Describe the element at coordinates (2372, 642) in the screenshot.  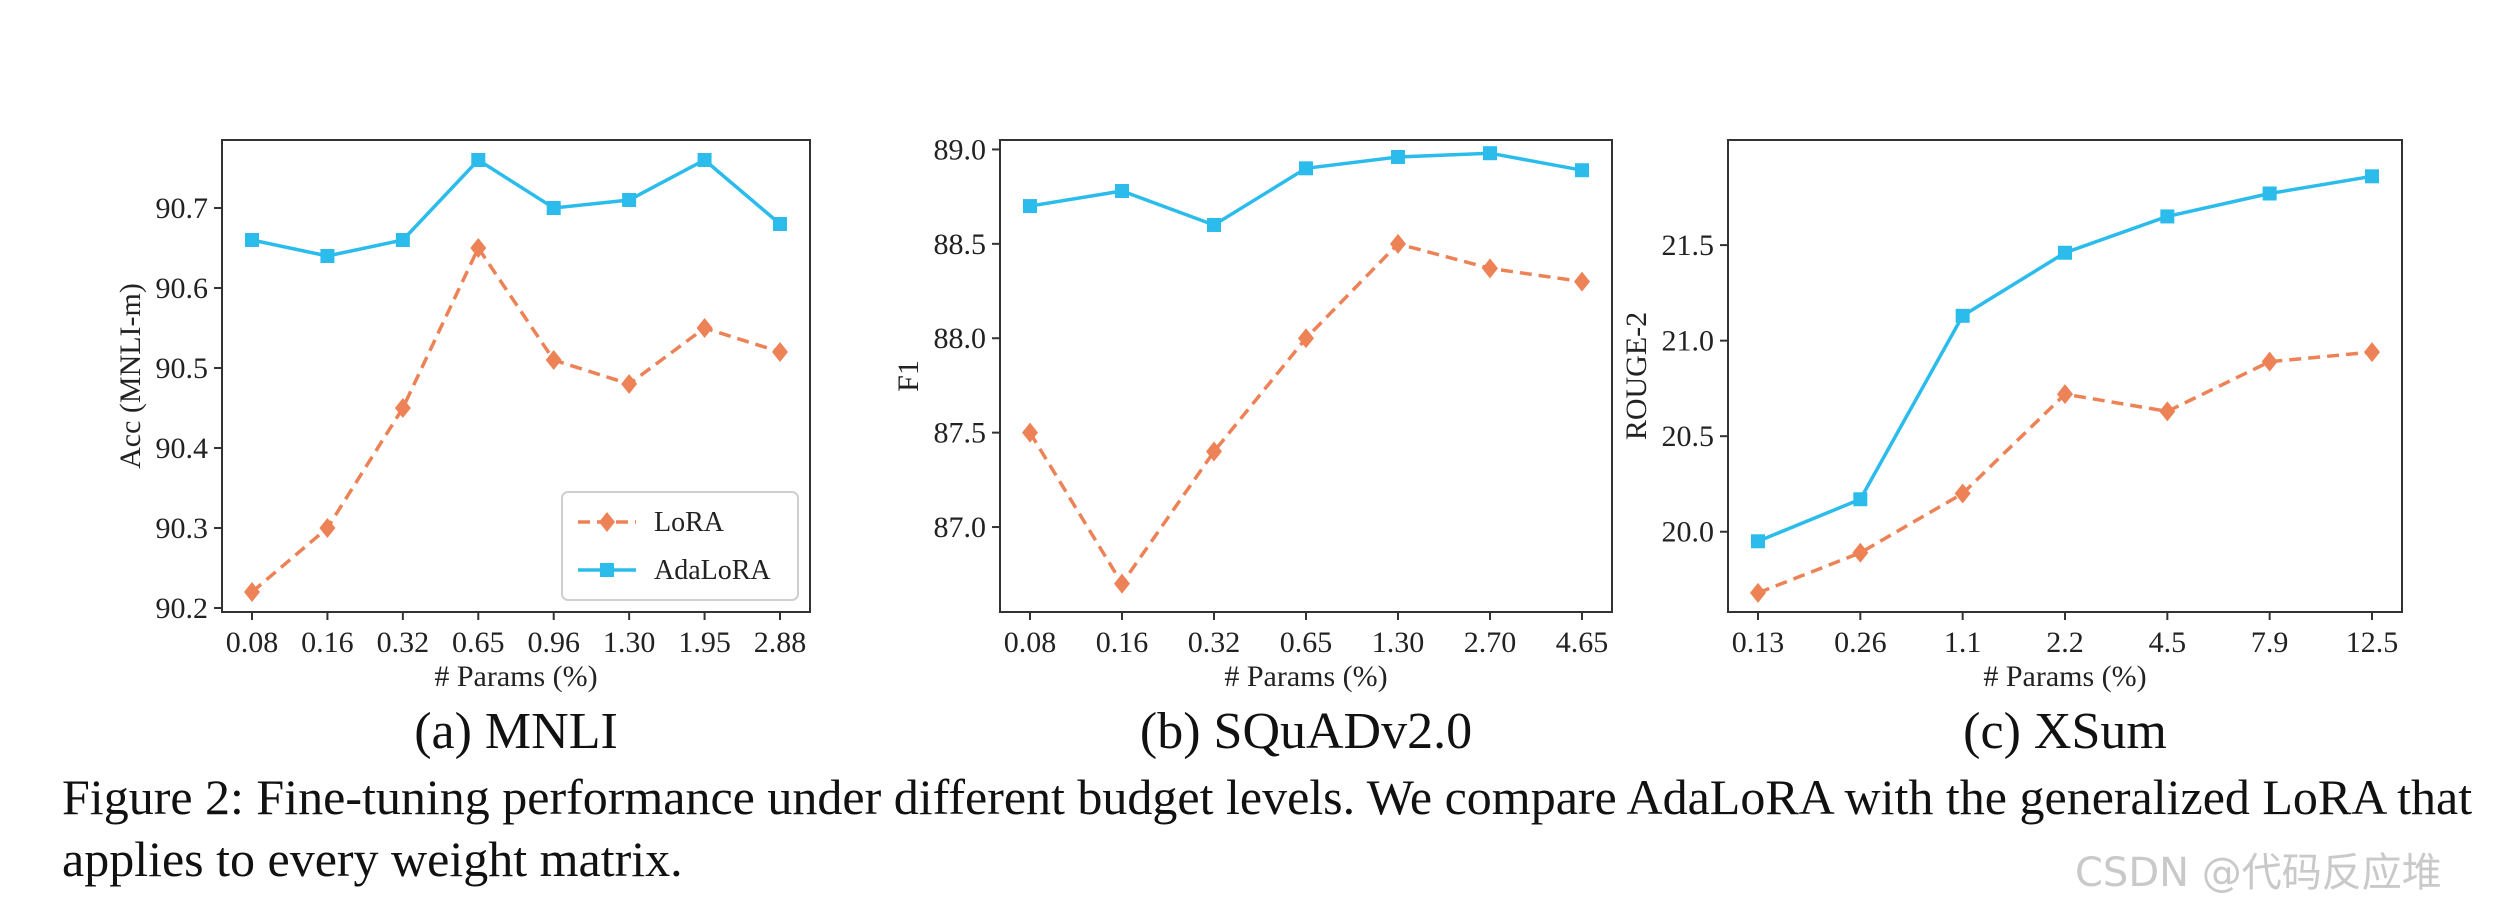
I see `x-tick-label: 12.5` at that location.